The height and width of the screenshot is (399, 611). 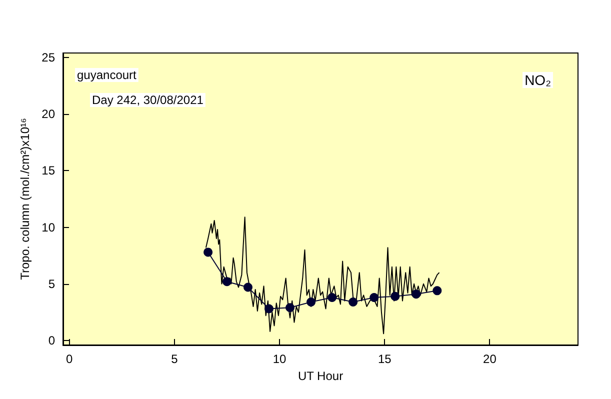 I want to click on x-tick-label: 20, so click(x=490, y=359).